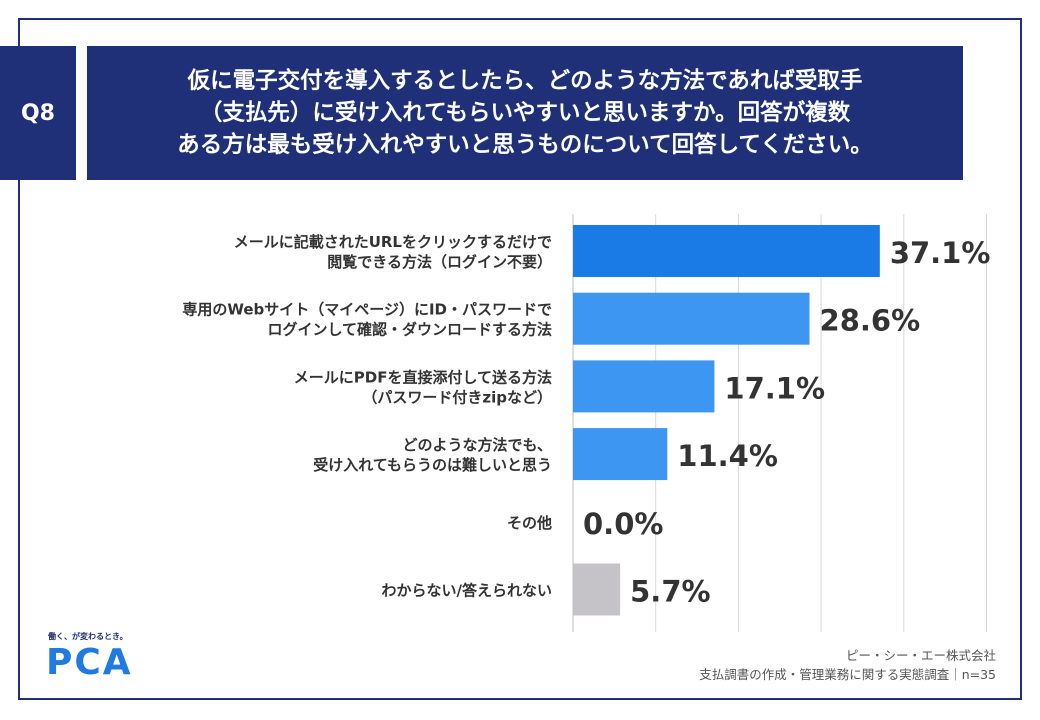 The width and height of the screenshot is (1040, 720). I want to click on data-label: 0.0%, so click(623, 524).